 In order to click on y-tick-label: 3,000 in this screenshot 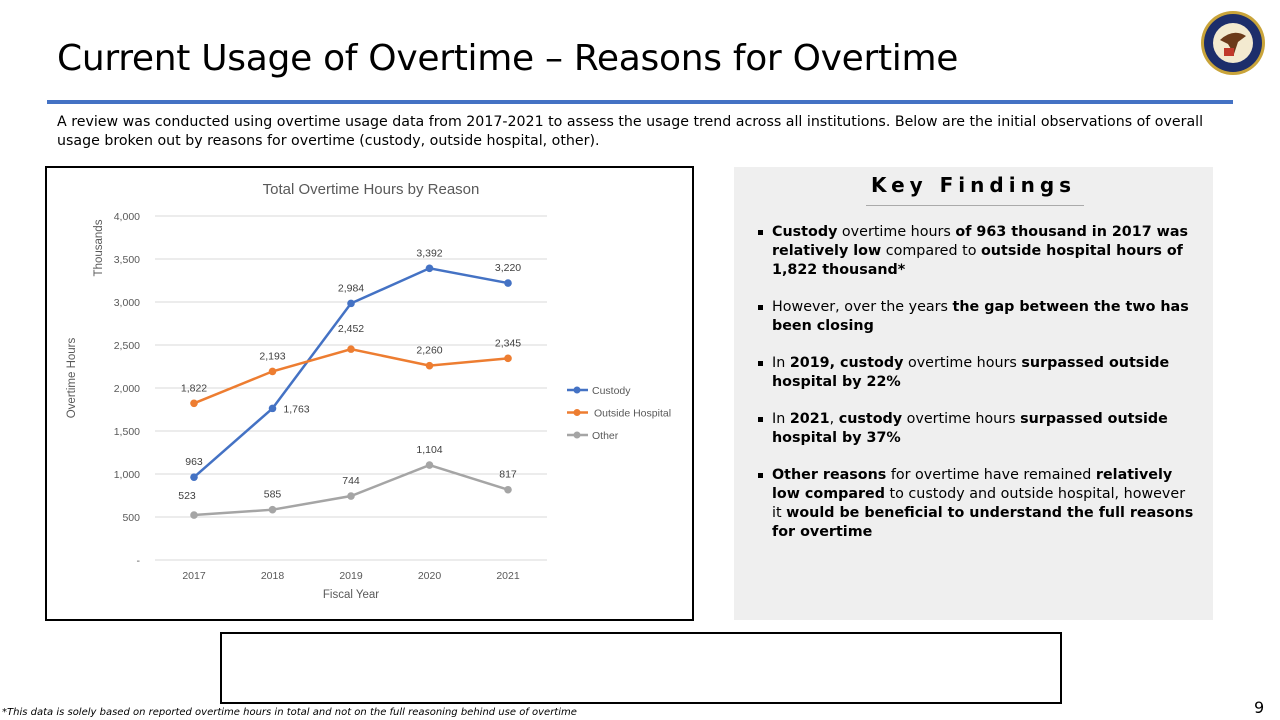, I will do `click(127, 303)`.